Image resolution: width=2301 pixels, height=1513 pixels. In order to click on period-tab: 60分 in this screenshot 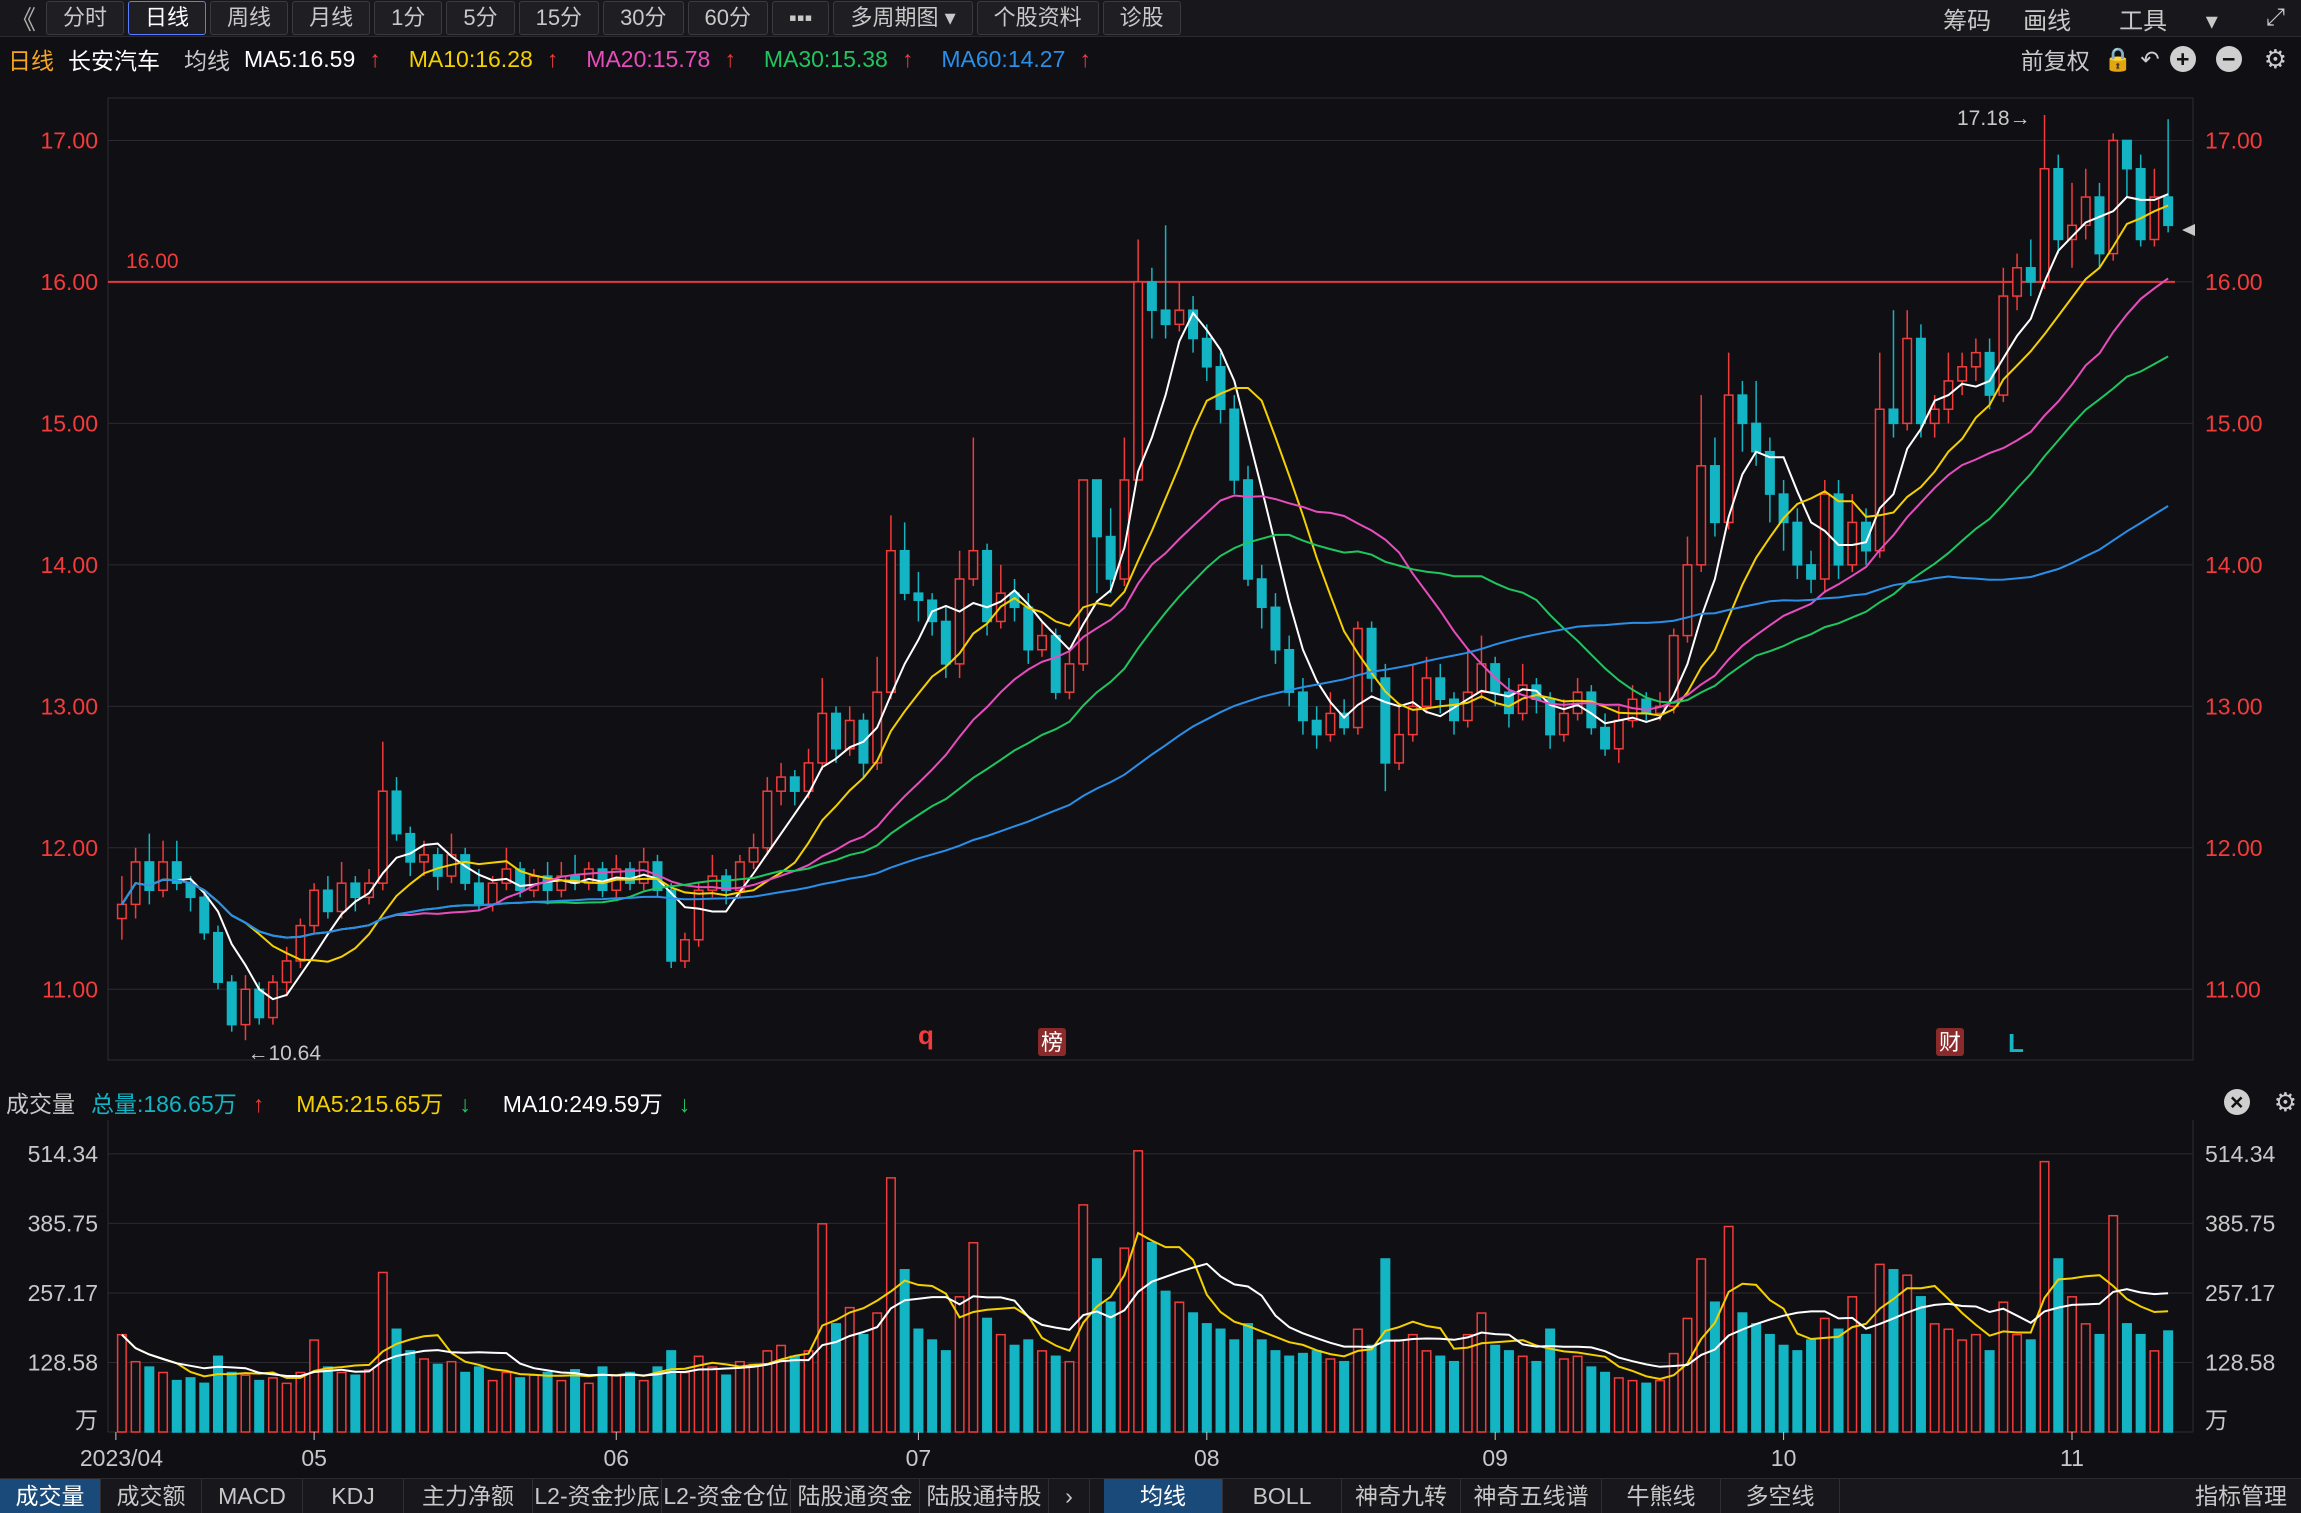, I will do `click(728, 18)`.